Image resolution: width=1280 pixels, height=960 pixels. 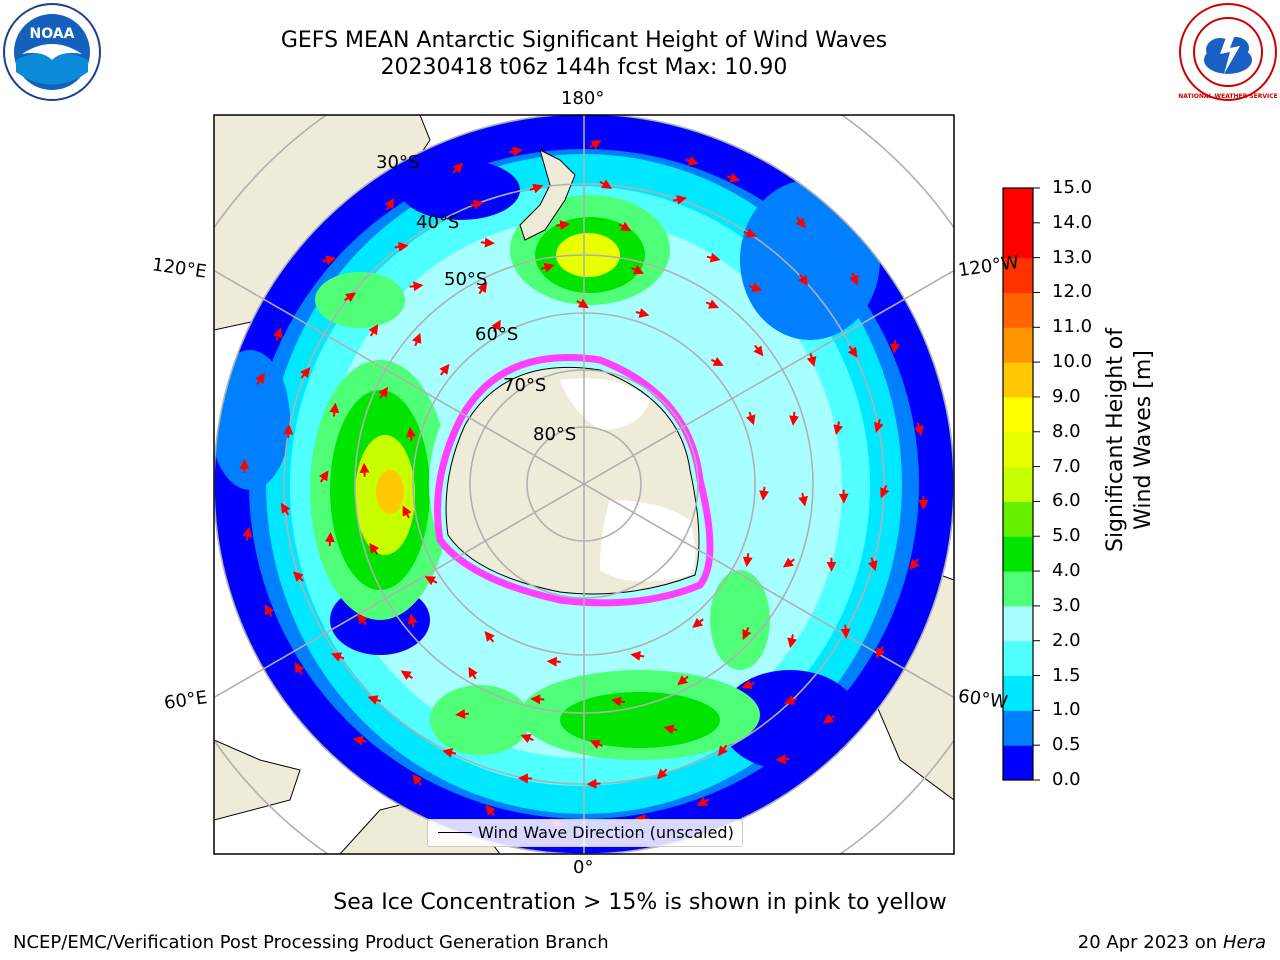 What do you see at coordinates (1066, 640) in the screenshot?
I see `colorbar-tick-label: 2.0` at bounding box center [1066, 640].